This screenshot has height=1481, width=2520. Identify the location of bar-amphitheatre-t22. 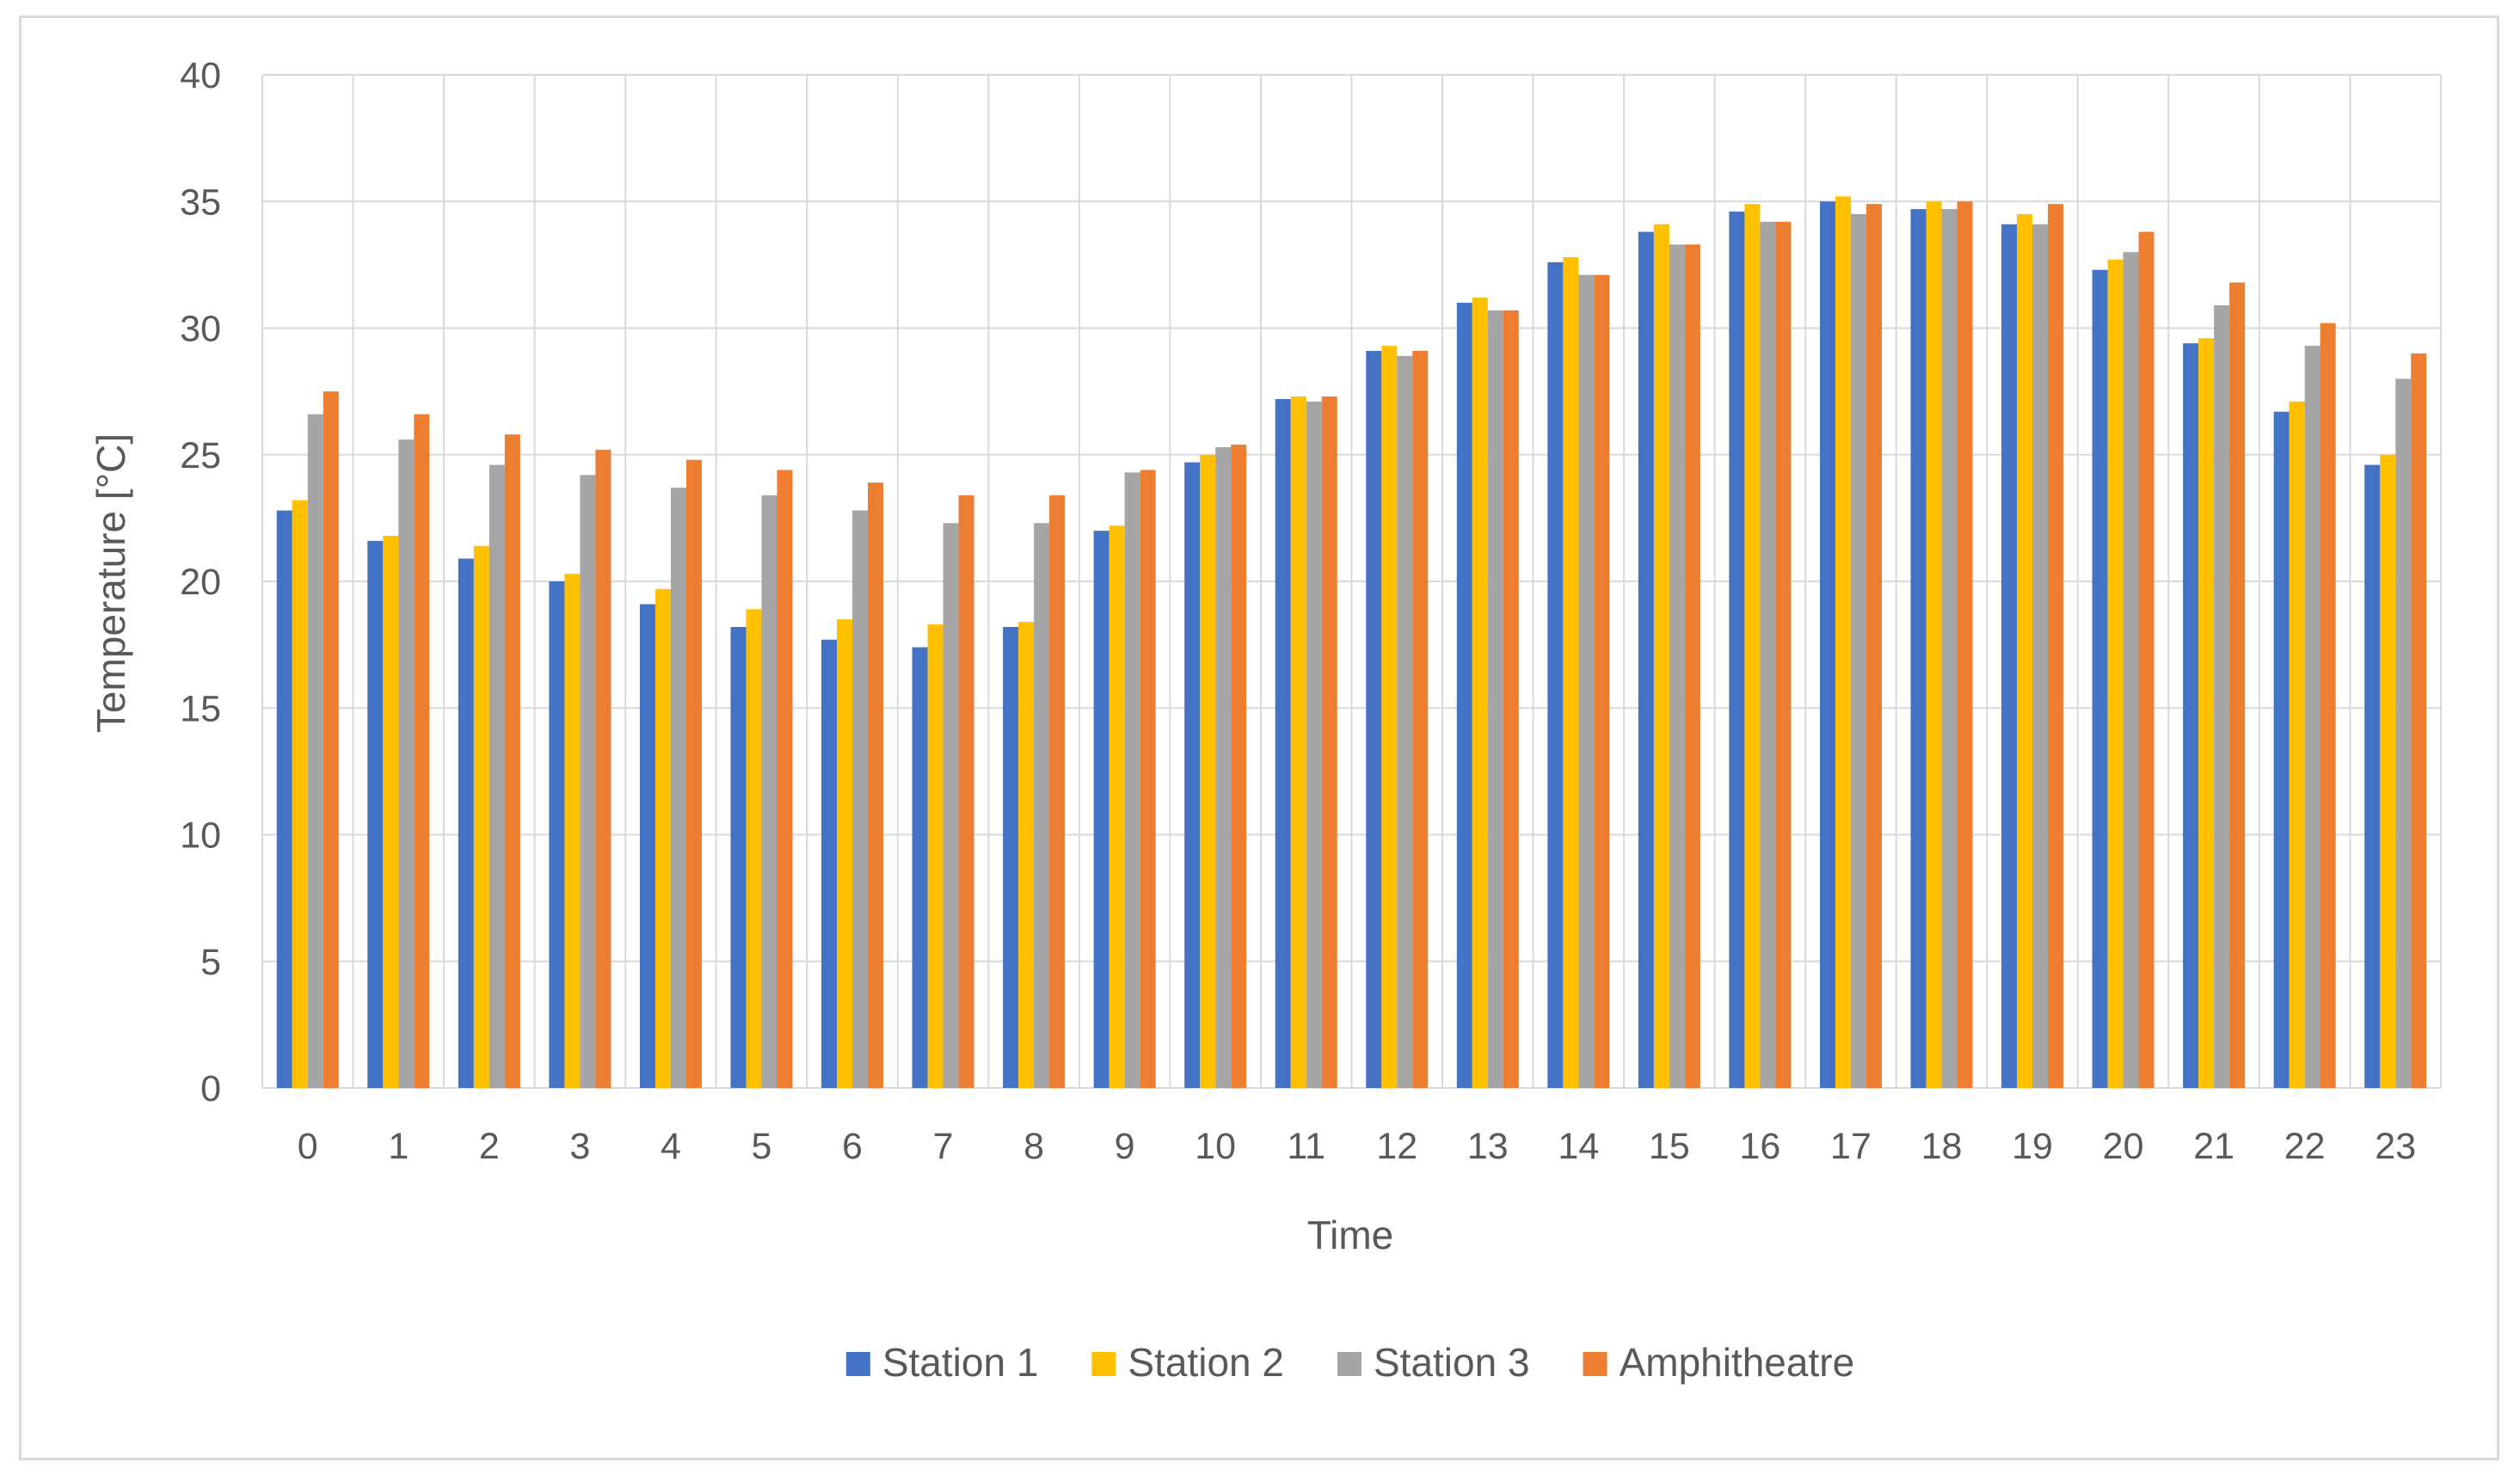
(2328, 705).